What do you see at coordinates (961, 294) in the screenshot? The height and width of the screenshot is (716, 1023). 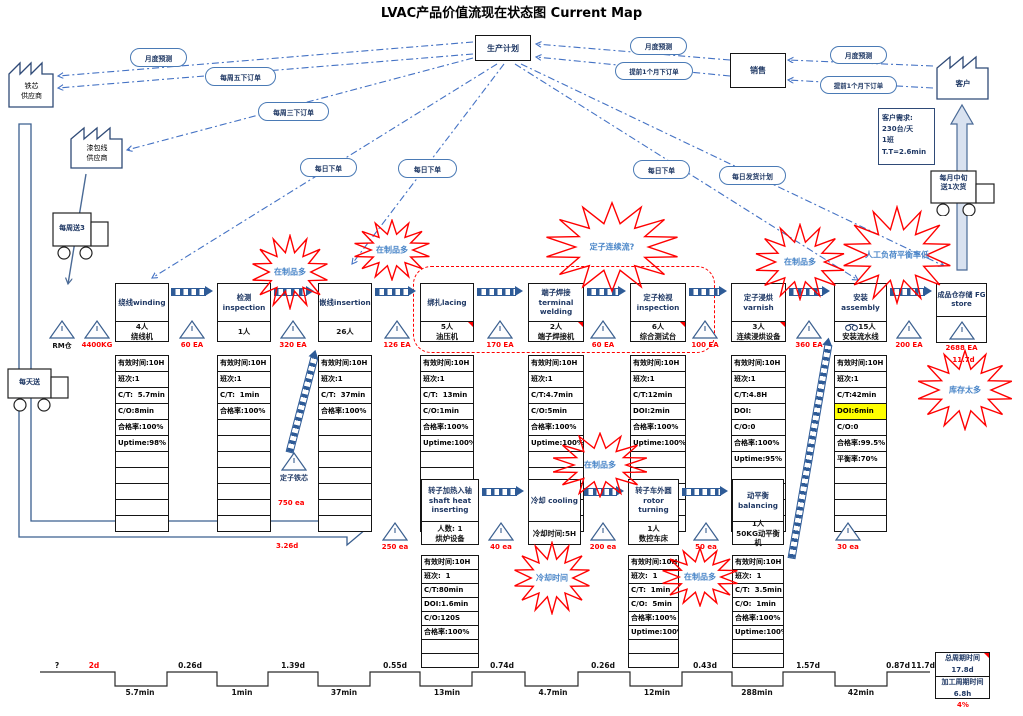 I see `fg-store-title-line: 成品仓存储 FG` at bounding box center [961, 294].